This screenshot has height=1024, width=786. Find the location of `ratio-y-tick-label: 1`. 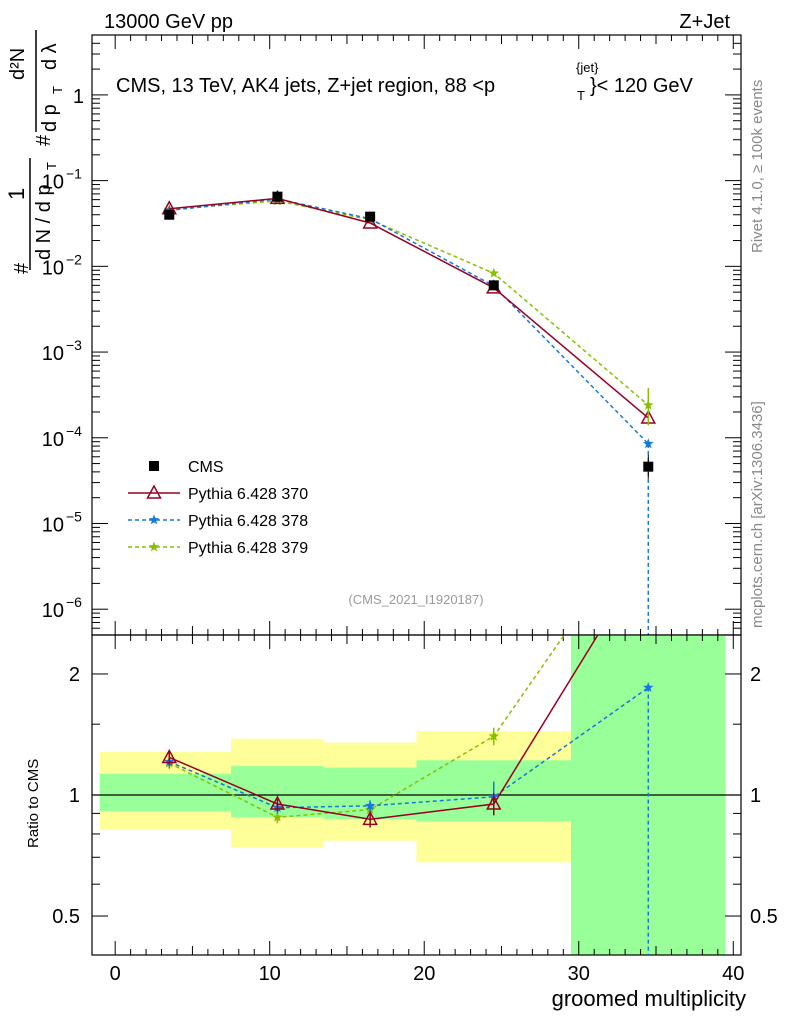

ratio-y-tick-label: 1 is located at coordinates (74, 796).